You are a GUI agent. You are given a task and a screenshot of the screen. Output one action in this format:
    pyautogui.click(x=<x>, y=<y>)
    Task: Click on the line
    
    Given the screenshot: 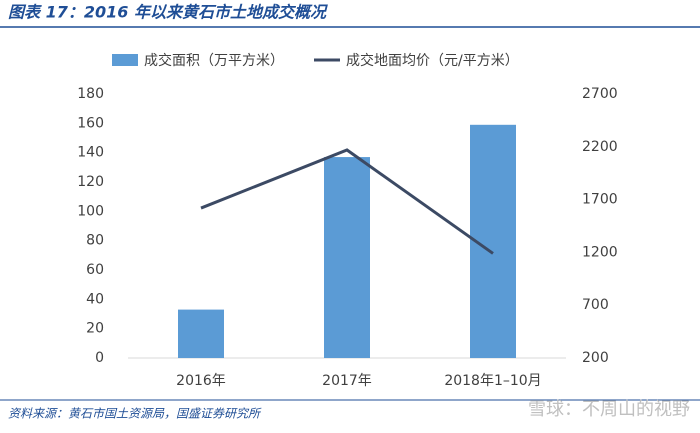 What is the action you would take?
    pyautogui.click(x=347, y=201)
    